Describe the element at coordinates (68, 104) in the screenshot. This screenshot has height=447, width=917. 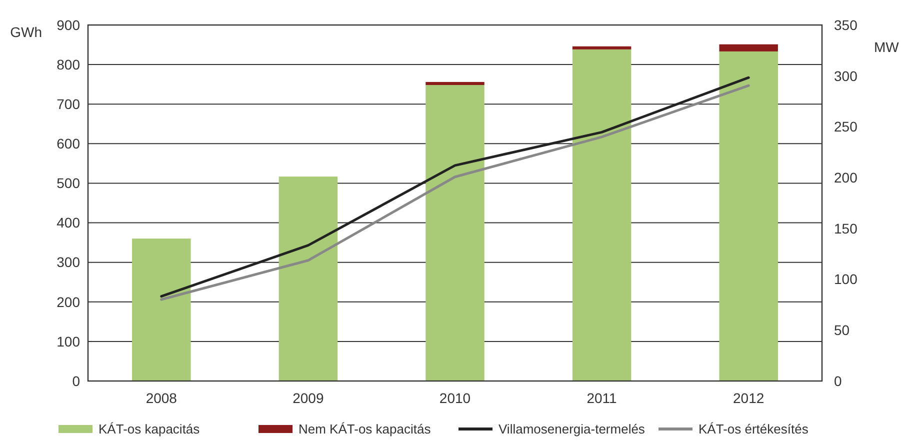
I see `y-tick-label: 700` at that location.